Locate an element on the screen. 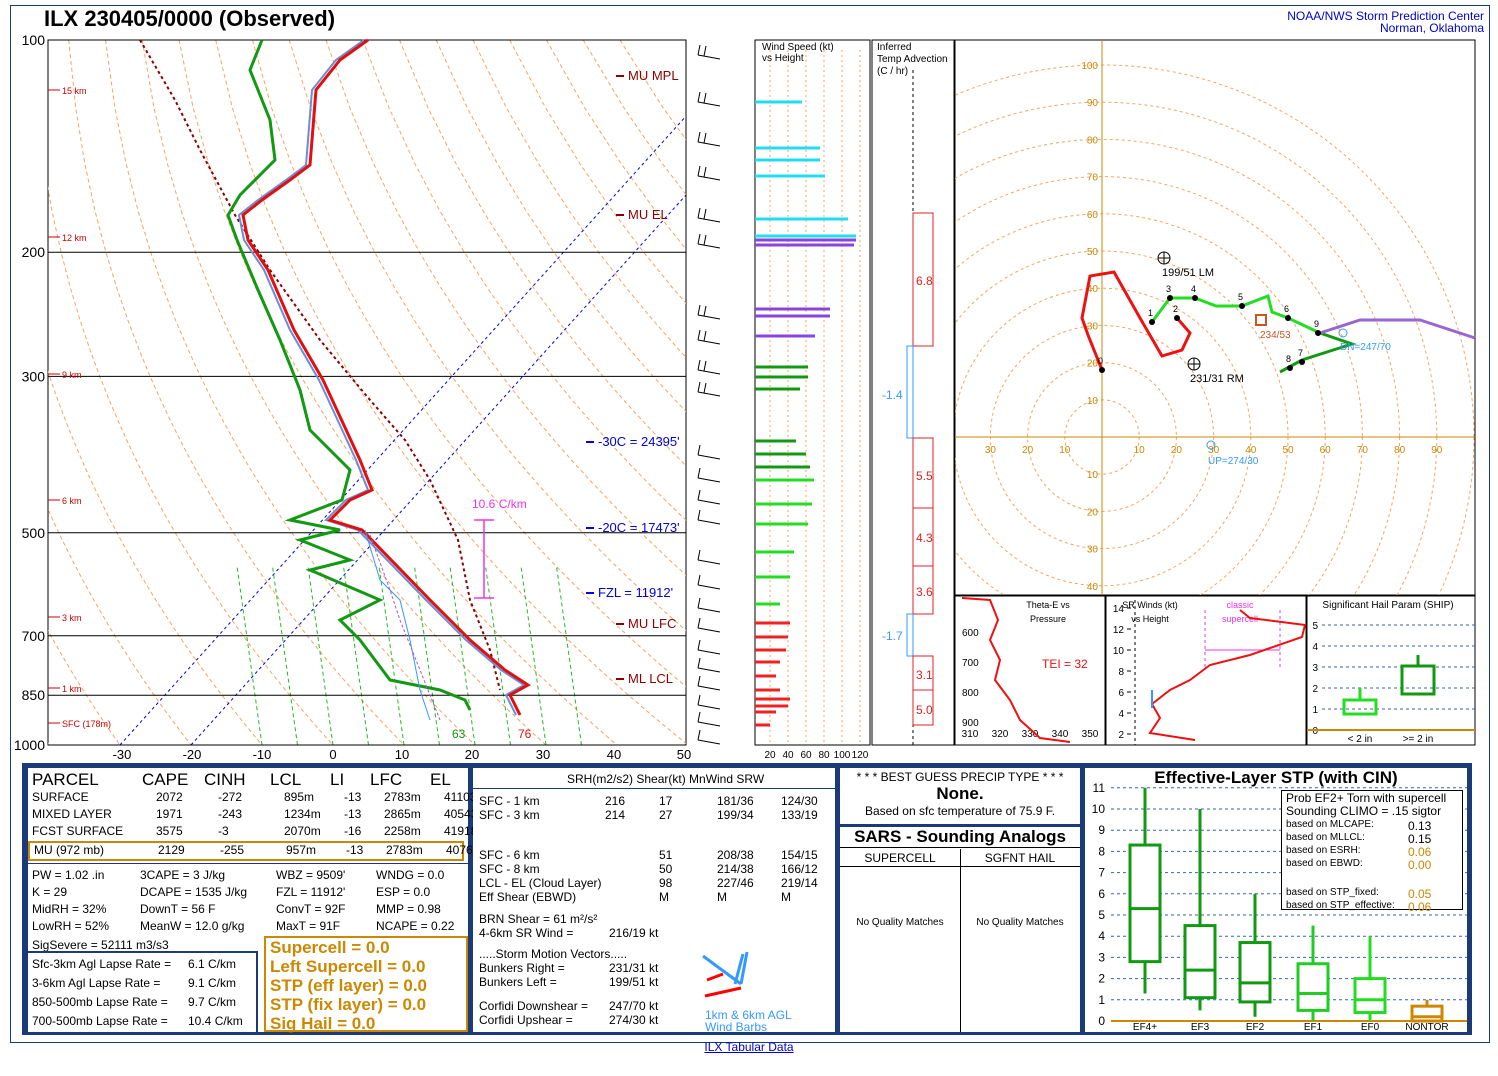  parcel-row: MIXED LAYER 1971 -243 1234m -13 2865m 40543' is located at coordinates (256, 815).